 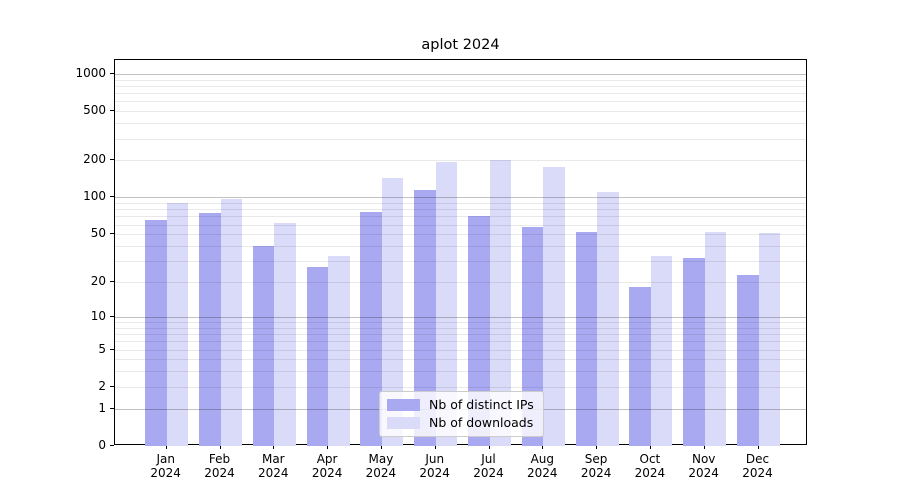 I want to click on bar-nb-of-distinct-ips-may-2024, so click(x=371, y=329).